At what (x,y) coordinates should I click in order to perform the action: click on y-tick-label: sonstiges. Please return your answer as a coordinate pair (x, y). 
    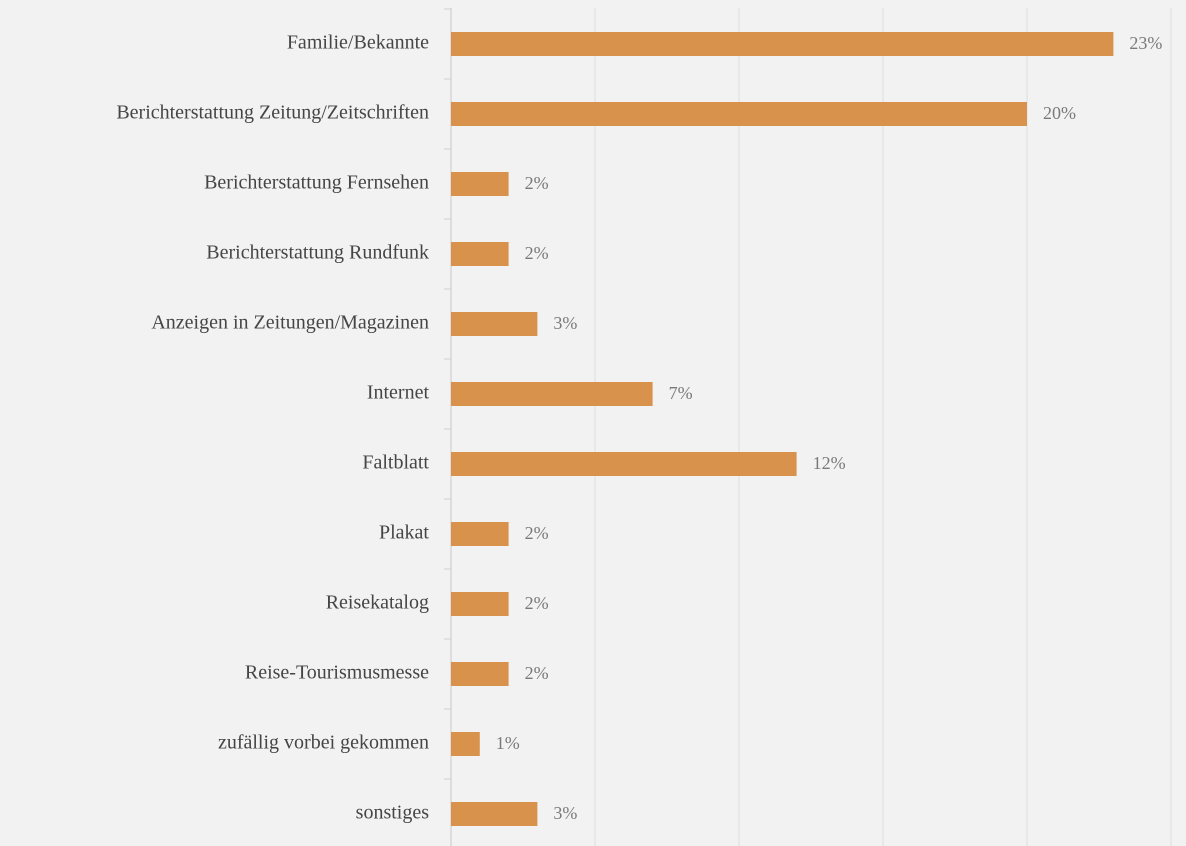
    Looking at the image, I should click on (393, 813).